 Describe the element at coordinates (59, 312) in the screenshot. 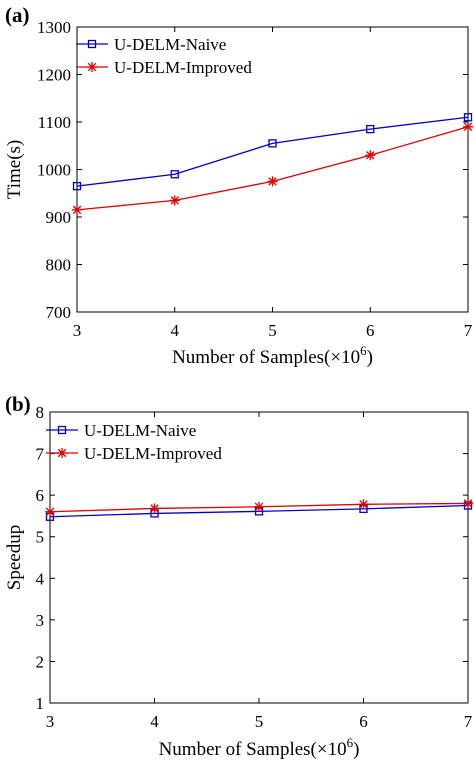

I see `y-tick-label: 700` at that location.